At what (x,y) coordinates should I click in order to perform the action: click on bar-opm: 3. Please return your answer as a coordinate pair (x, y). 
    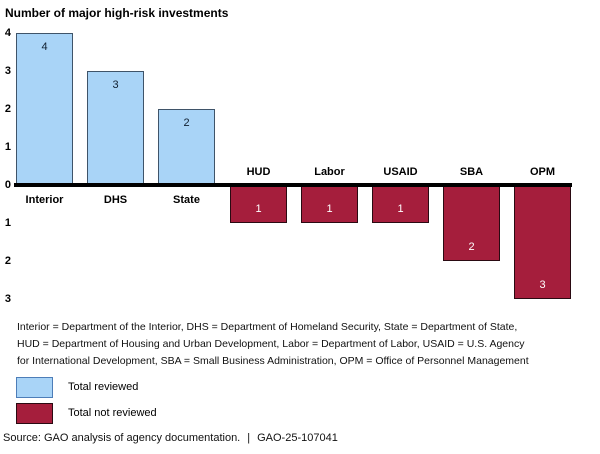
    Looking at the image, I should click on (542, 242).